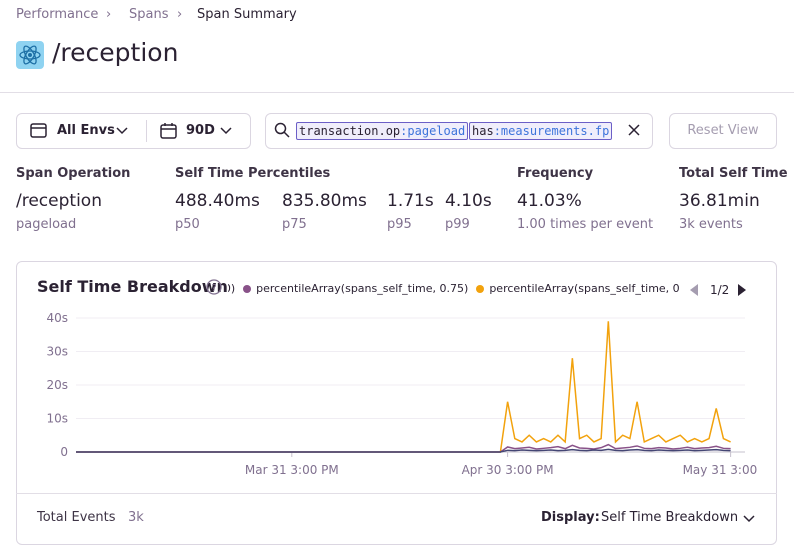 This screenshot has height=552, width=794. Describe the element at coordinates (57, 385) in the screenshot. I see `y-tick-label: 20s` at that location.